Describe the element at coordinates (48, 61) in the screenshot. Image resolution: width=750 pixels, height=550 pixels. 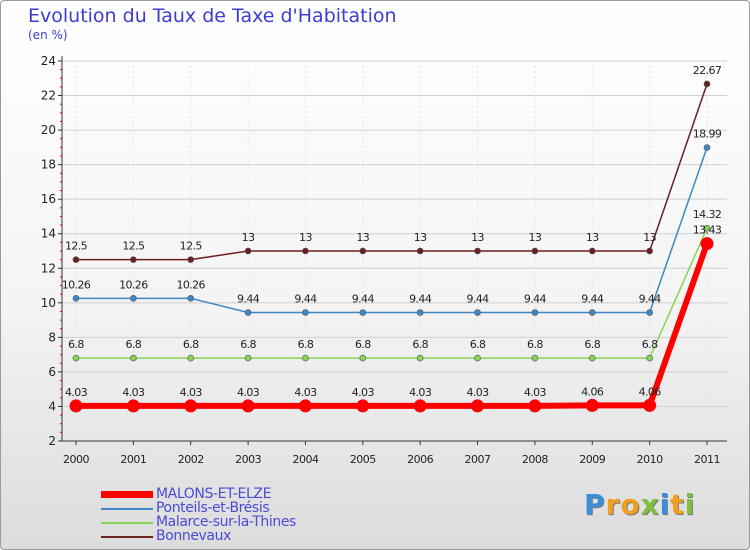
I see `y-tick-label: 24` at that location.